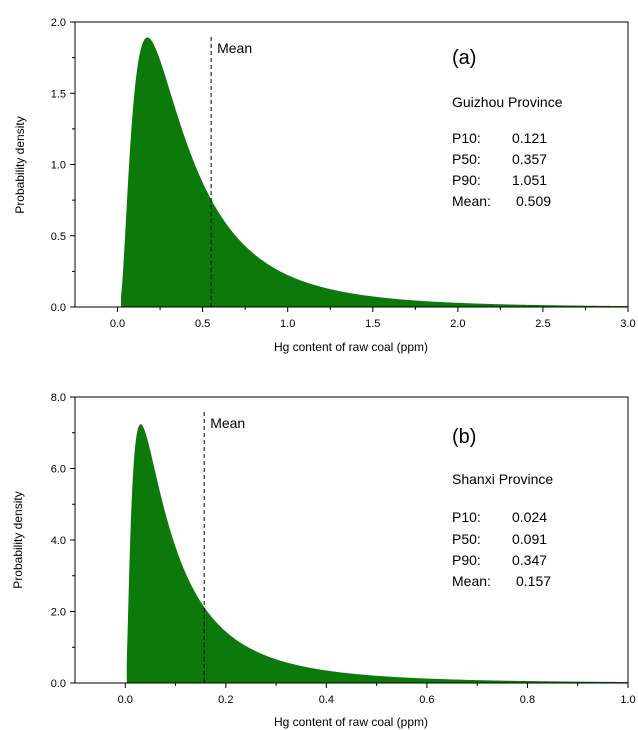  I want to click on a-x-axis: 0.0 0.5 1.0 1.5 2.0 2.5 3.0, so click(373, 318).